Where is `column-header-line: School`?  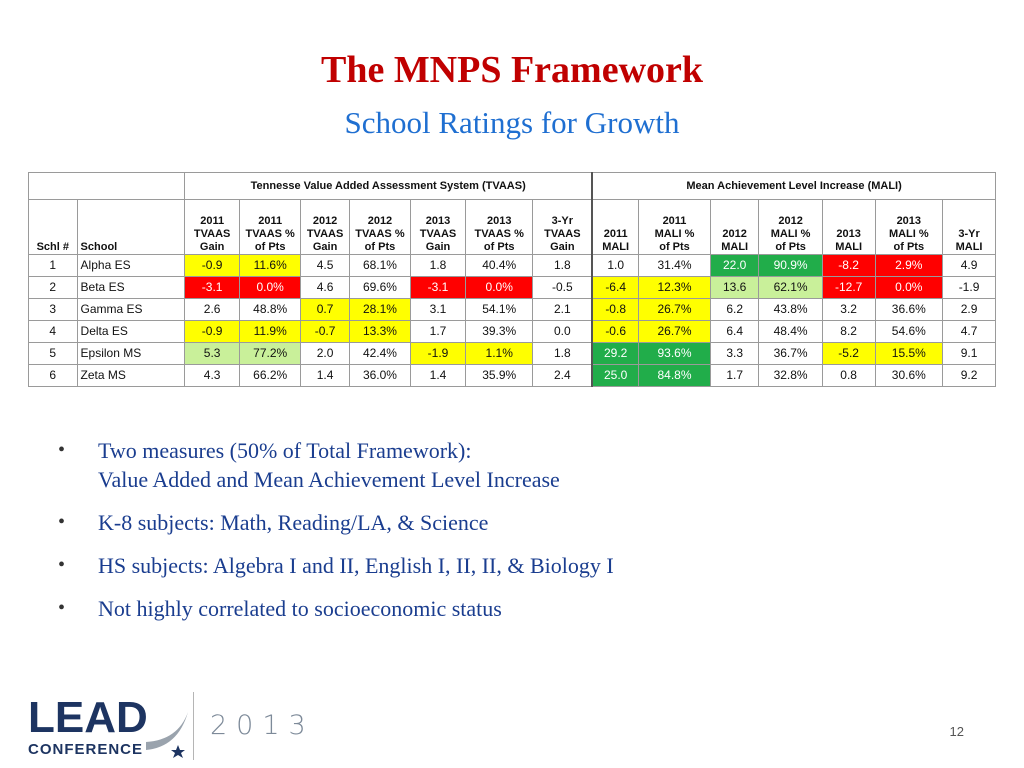
column-header-line: School is located at coordinates (99, 247).